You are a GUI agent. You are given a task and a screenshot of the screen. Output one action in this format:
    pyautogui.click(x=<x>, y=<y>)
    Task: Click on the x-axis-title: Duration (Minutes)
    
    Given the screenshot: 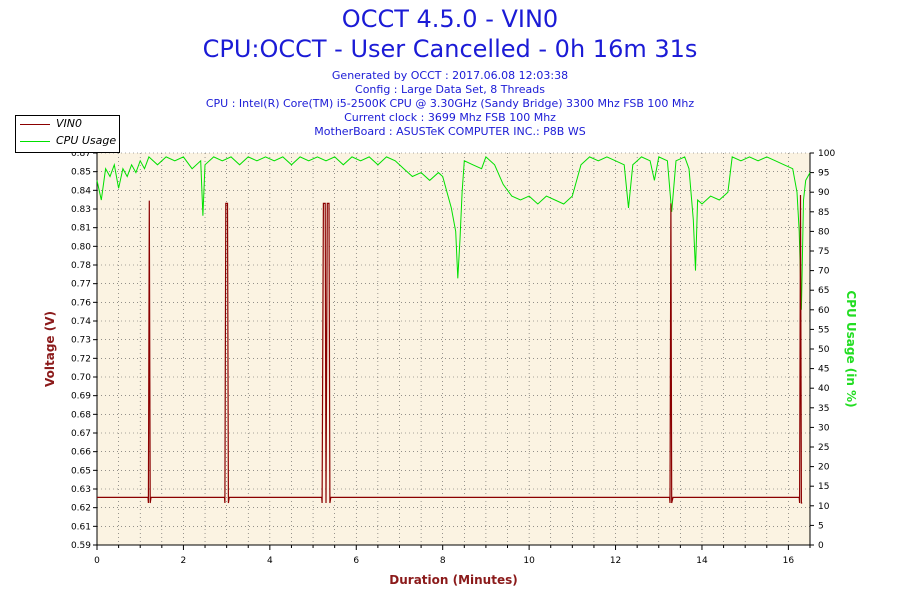 What is the action you would take?
    pyautogui.click(x=453, y=580)
    